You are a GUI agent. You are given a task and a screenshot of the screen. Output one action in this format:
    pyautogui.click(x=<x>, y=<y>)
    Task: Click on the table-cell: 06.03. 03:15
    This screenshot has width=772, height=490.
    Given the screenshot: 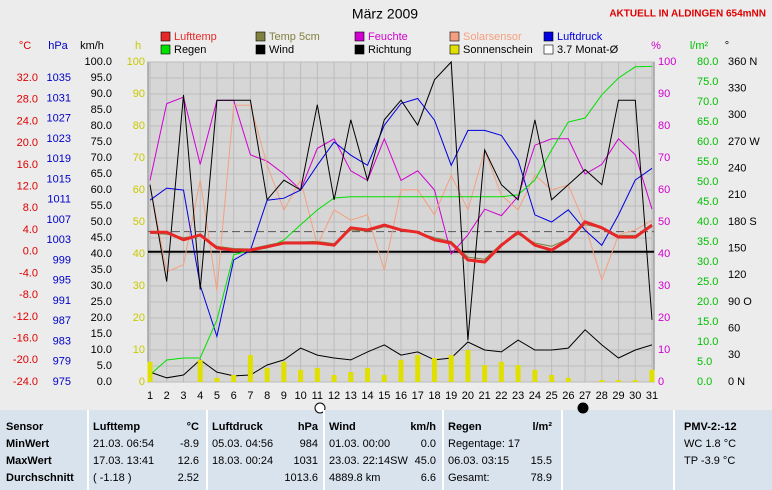 What is the action you would take?
    pyautogui.click(x=478, y=461)
    